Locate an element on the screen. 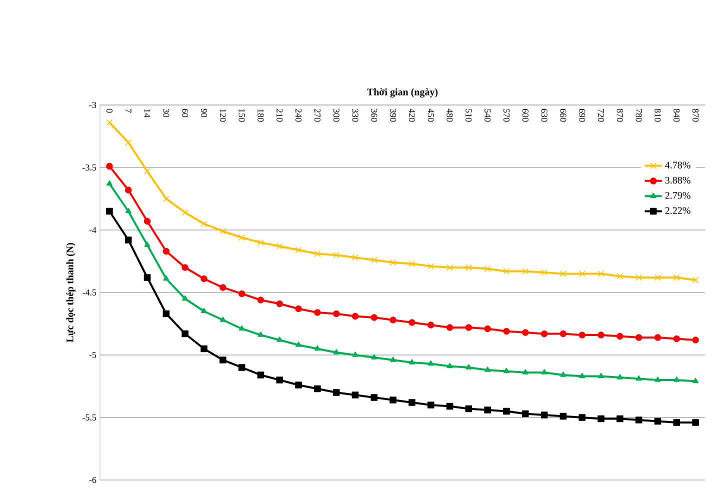 The height and width of the screenshot is (495, 716). x-tick-label: 720 is located at coordinates (601, 115).